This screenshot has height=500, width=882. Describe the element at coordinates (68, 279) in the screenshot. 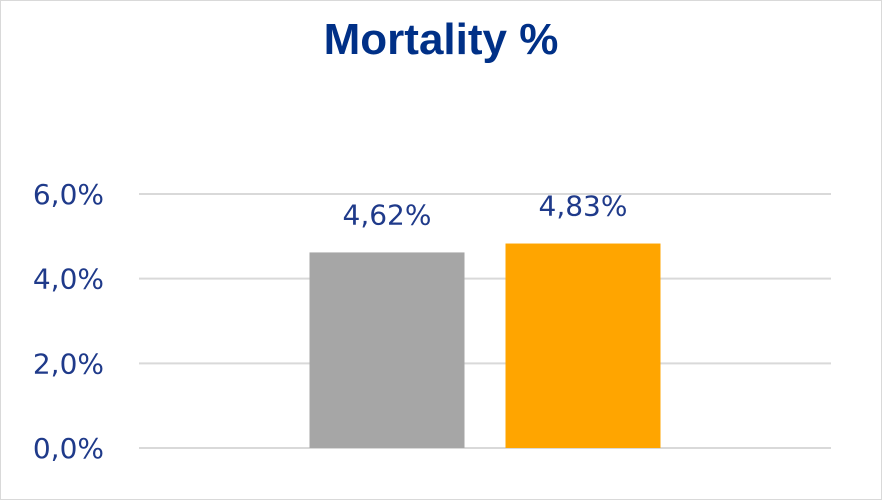

I see `y-tick-label: 4,0%` at that location.